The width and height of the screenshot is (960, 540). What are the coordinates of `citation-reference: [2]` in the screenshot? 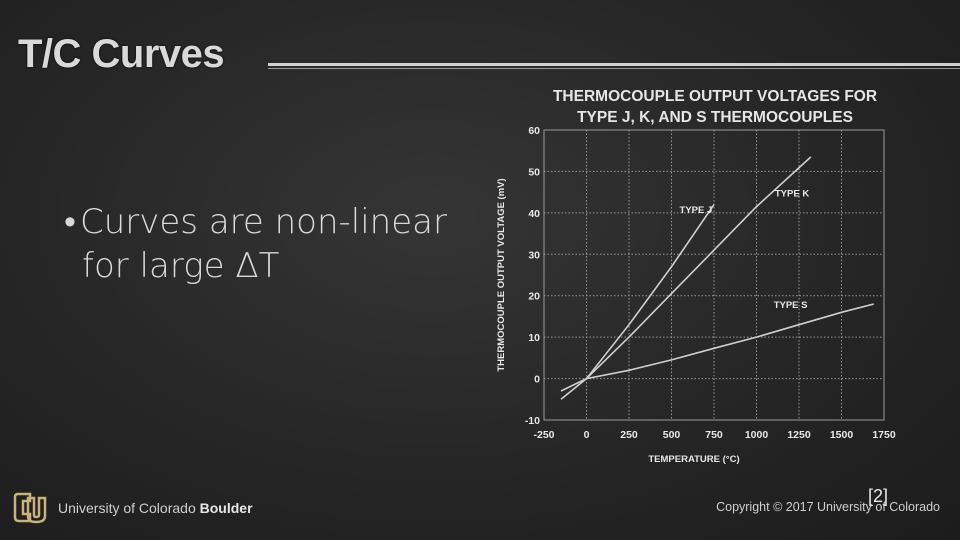 It's located at (878, 496).